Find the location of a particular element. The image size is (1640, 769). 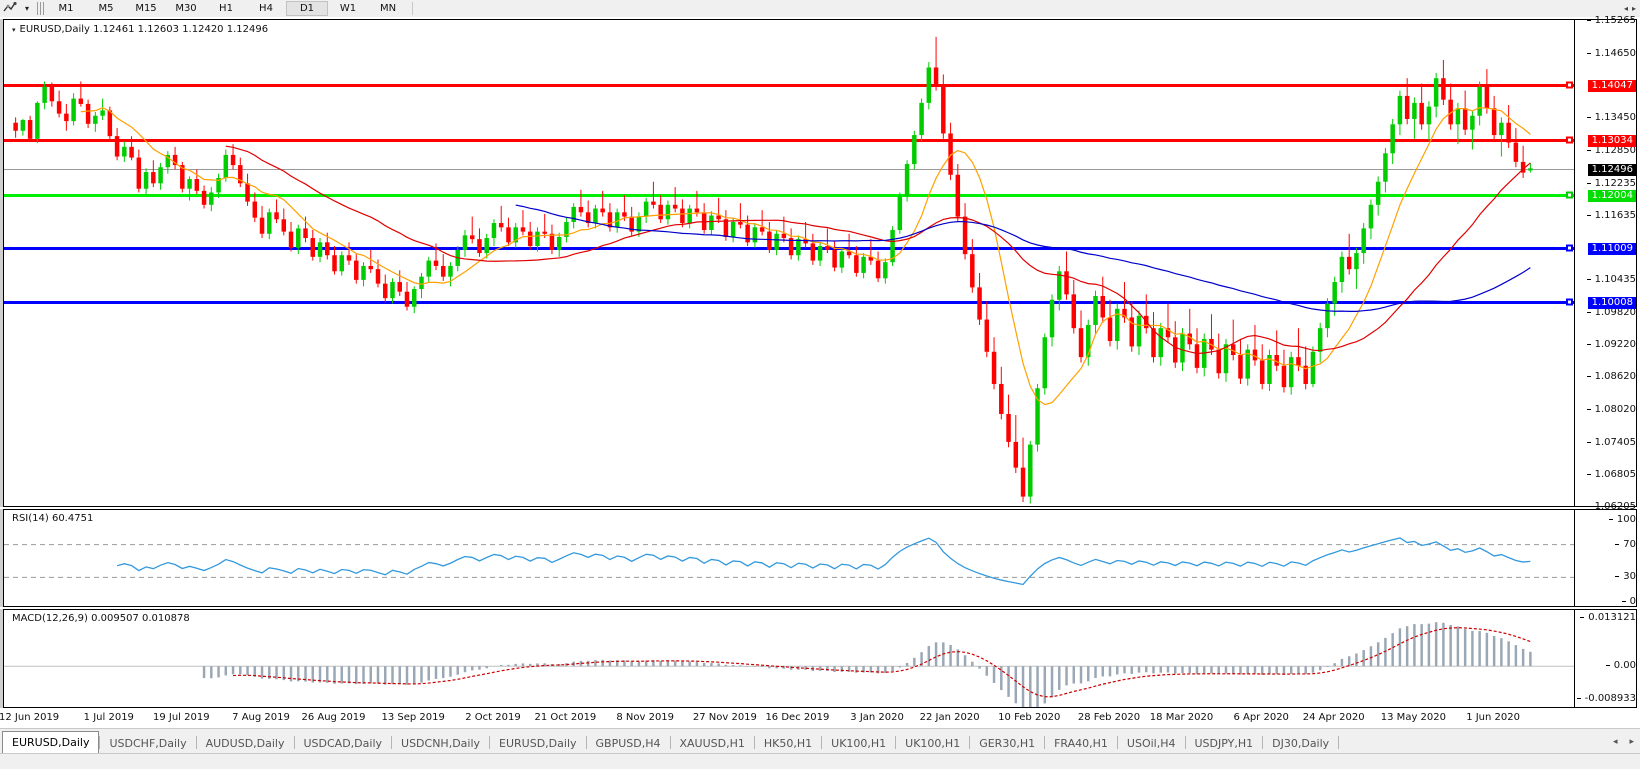

toolbar-scroll-controls: ◂ ▸ is located at coordinates (1631, 8).